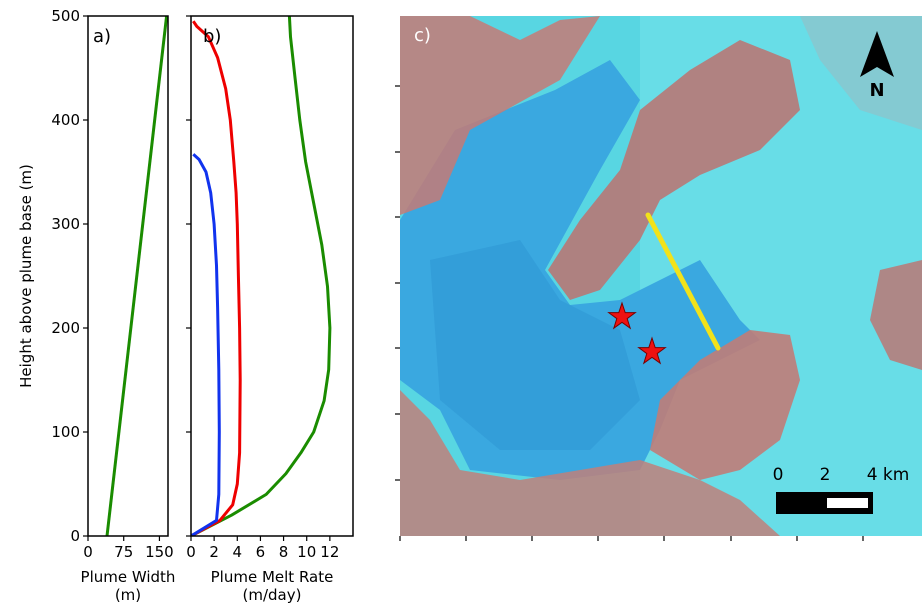 The width and height of the screenshot is (922, 611). What do you see at coordinates (535, 345) in the screenshot?
I see `fjord-water-inner` at bounding box center [535, 345].